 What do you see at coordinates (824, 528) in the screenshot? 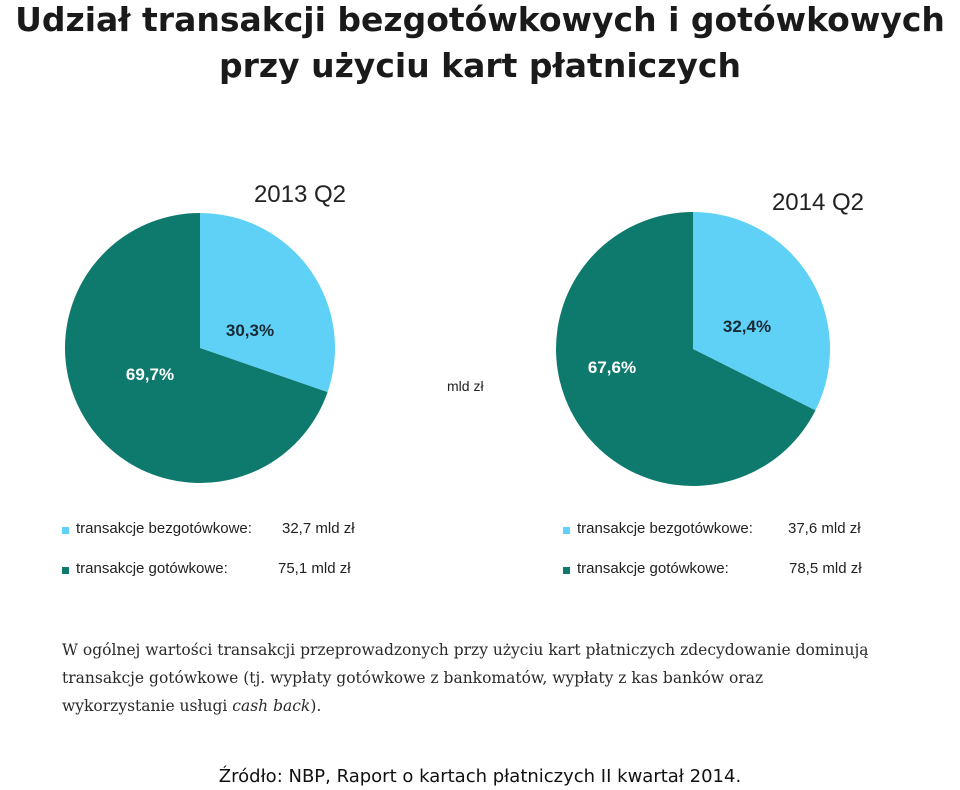
I see `legend-value: 37,6 mld zł` at bounding box center [824, 528].